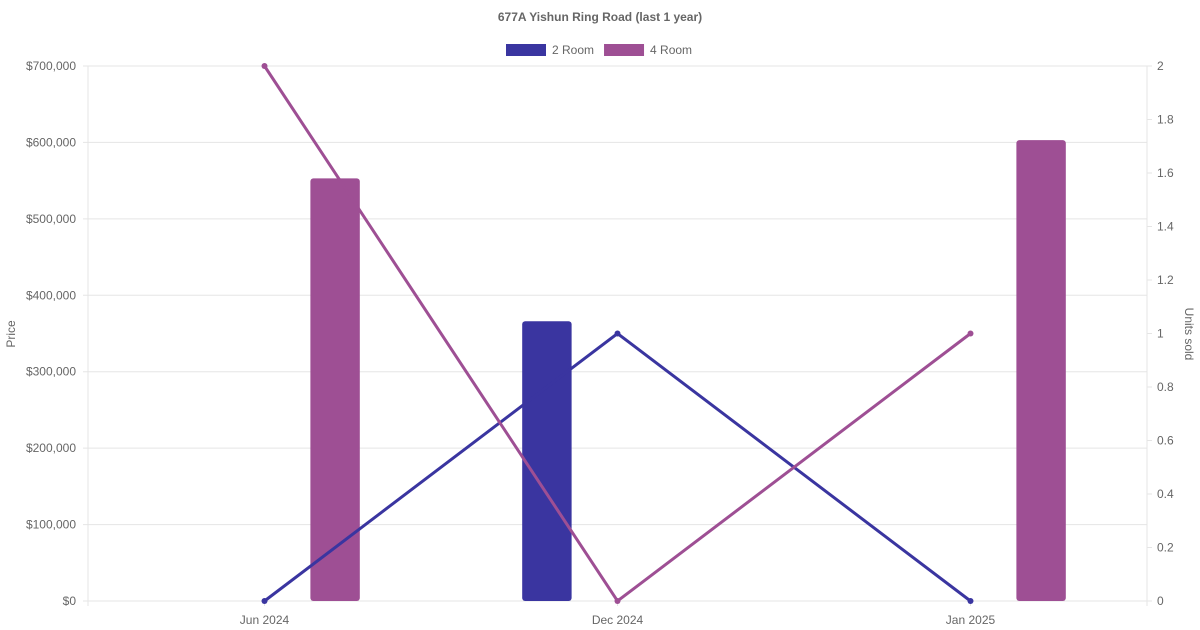 The height and width of the screenshot is (630, 1200). What do you see at coordinates (671, 50) in the screenshot?
I see `legend-label: 4 Room` at bounding box center [671, 50].